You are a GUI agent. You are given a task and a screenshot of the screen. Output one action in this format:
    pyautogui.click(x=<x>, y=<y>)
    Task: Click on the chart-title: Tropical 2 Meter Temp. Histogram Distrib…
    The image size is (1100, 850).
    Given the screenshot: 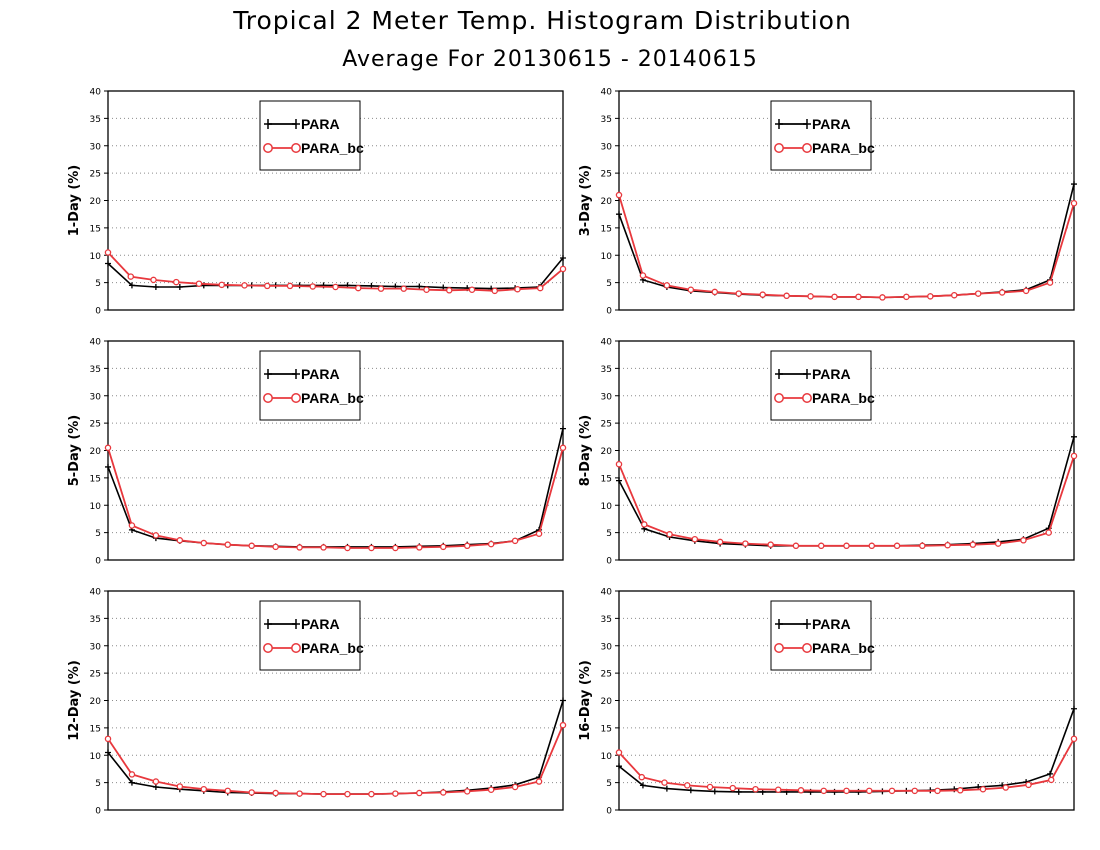 What is the action you would take?
    pyautogui.click(x=542, y=20)
    